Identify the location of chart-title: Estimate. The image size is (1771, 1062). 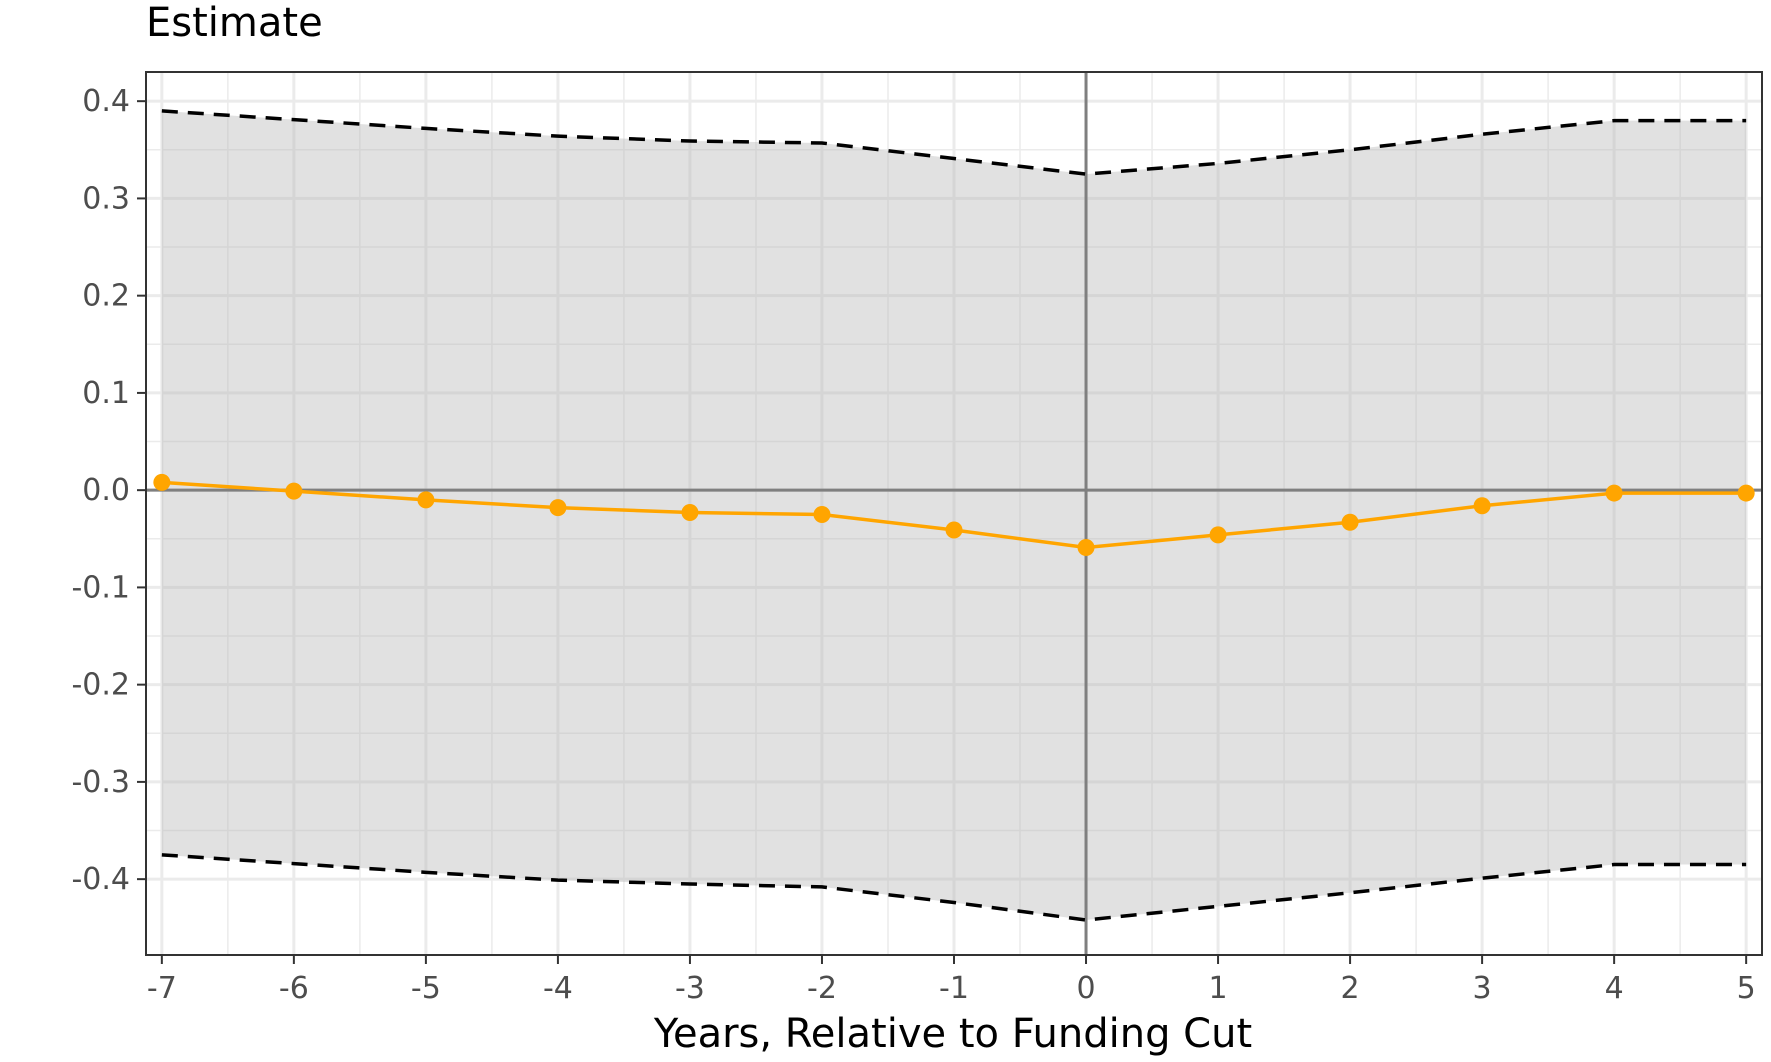
(234, 23).